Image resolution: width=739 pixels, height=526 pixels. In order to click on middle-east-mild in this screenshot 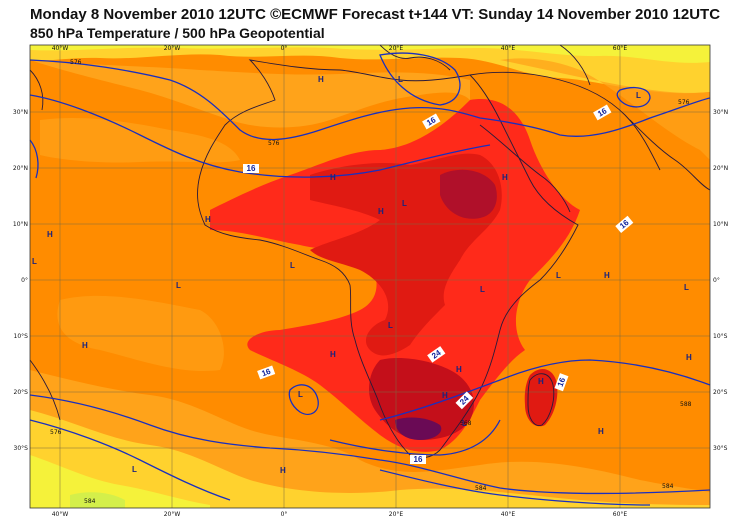, I will do `click(605, 109)`.